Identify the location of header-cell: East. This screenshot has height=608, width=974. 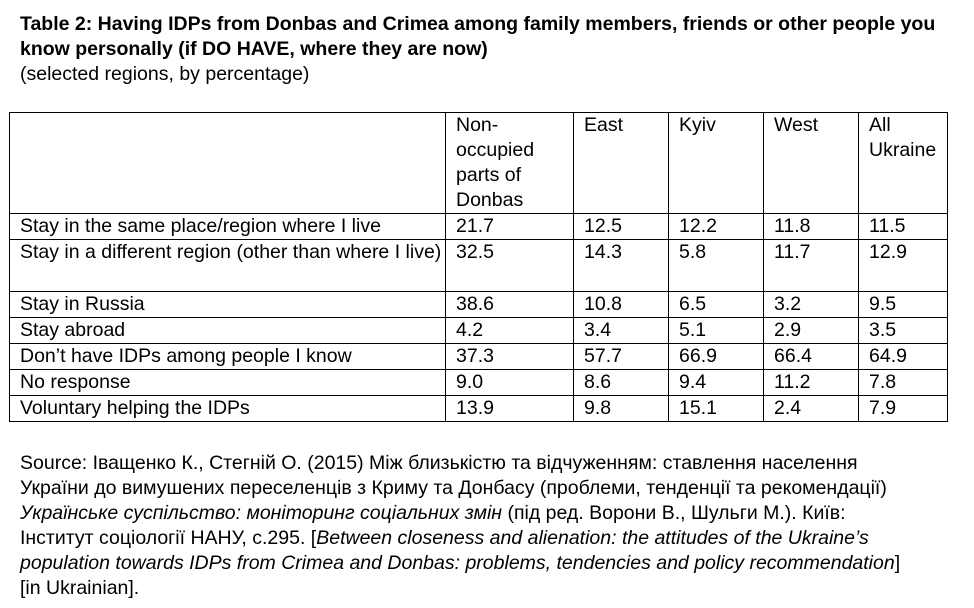
(621, 163).